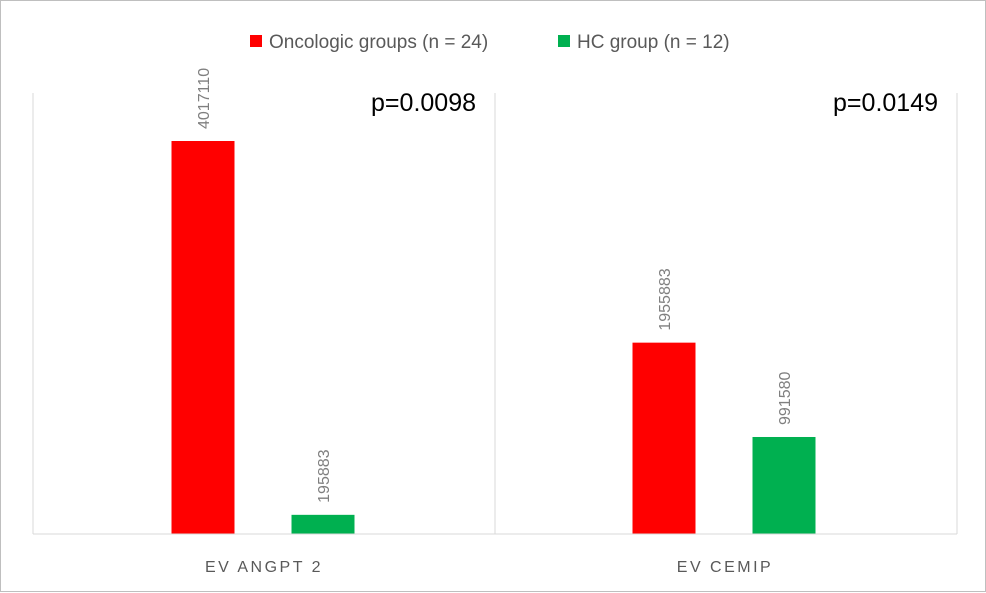  What do you see at coordinates (784, 485) in the screenshot?
I see `bar-hc-cemip` at bounding box center [784, 485].